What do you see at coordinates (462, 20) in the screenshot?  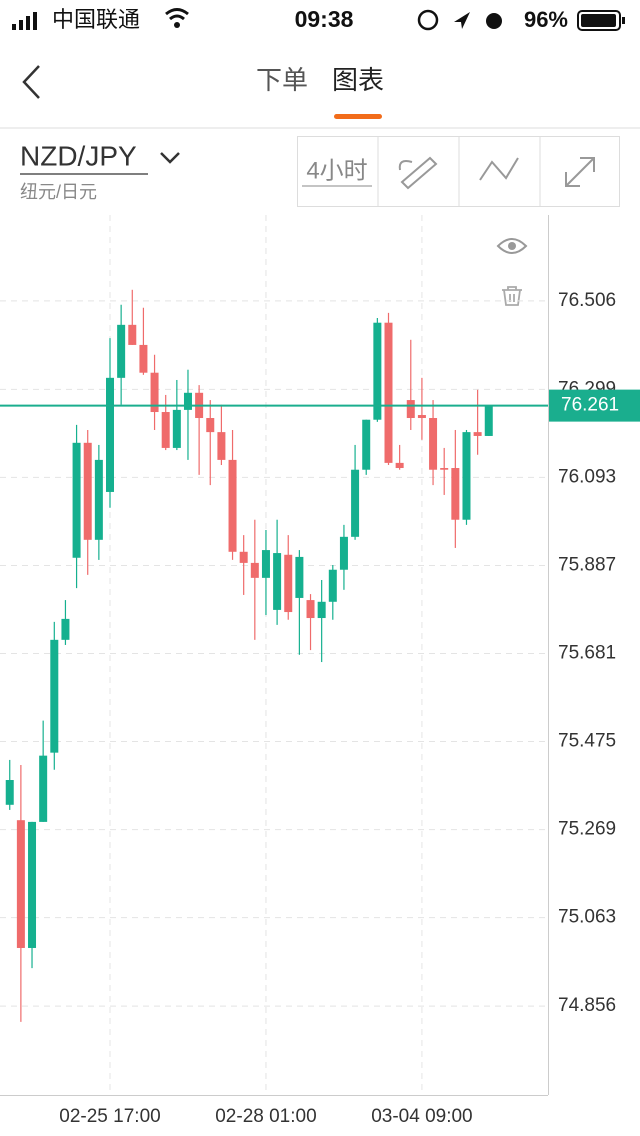 I see `location-icon` at bounding box center [462, 20].